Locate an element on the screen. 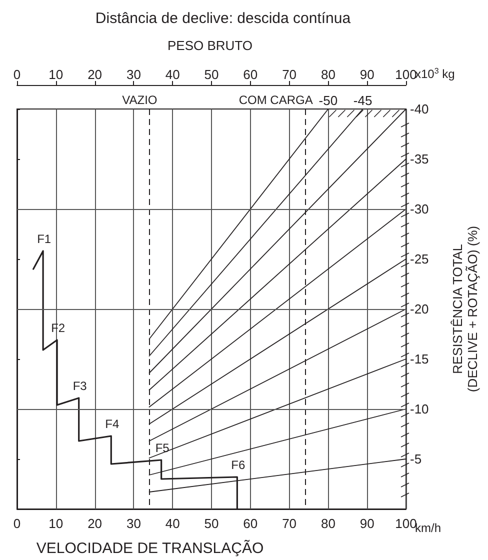 The width and height of the screenshot is (488, 560). x-tick-label: 100 is located at coordinates (406, 523).